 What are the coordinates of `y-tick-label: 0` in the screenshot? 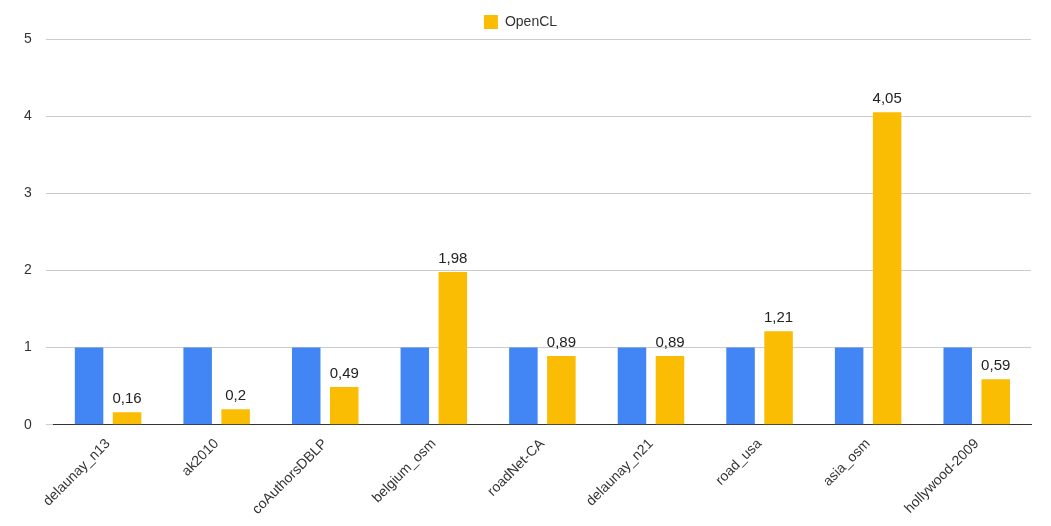 It's located at (27, 423).